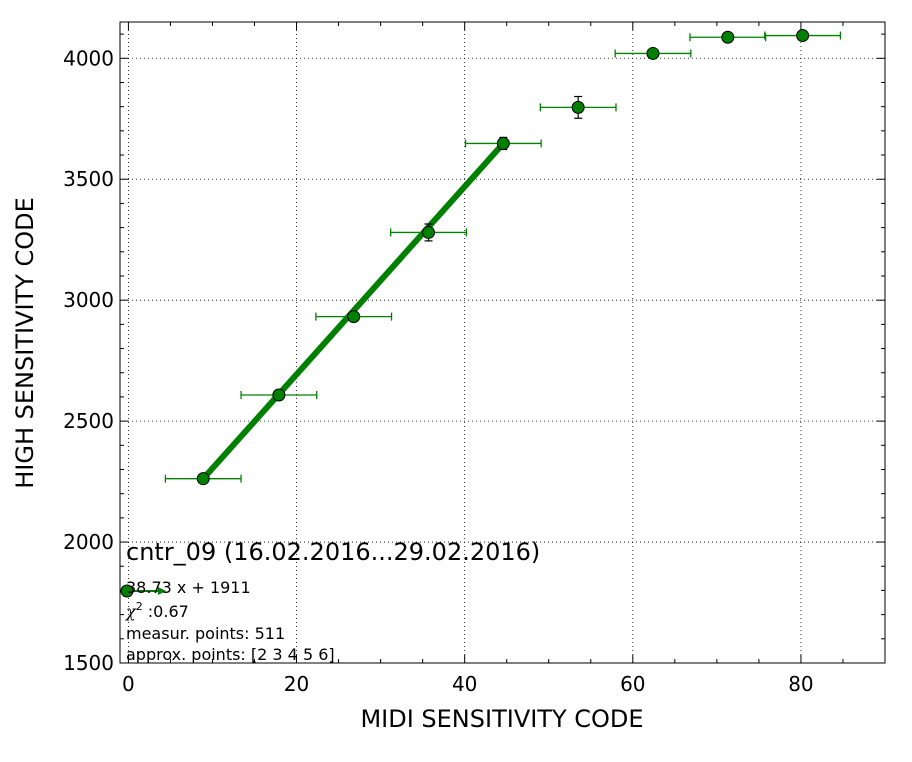  Describe the element at coordinates (88, 421) in the screenshot. I see `y-tick-label: 2500` at that location.